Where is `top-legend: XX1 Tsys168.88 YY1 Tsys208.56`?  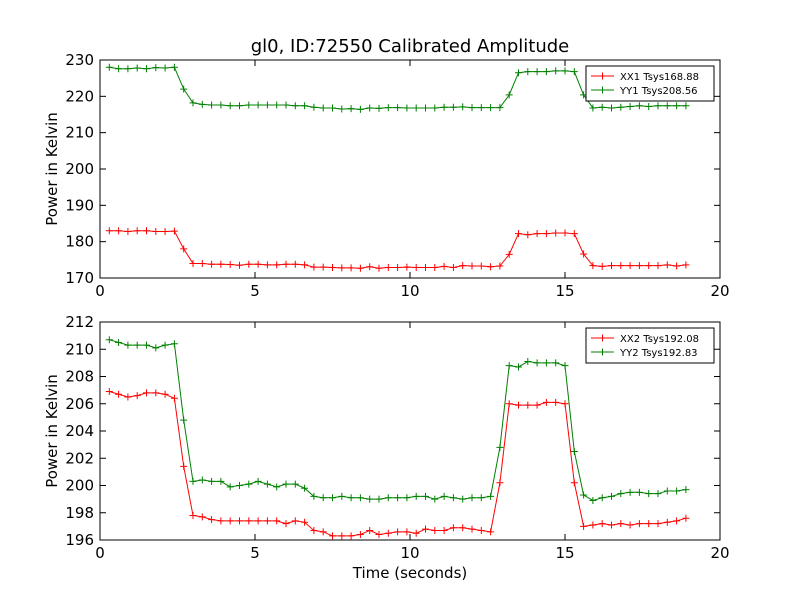
top-legend: XX1 Tsys168.88 YY1 Tsys208.56 is located at coordinates (650, 83).